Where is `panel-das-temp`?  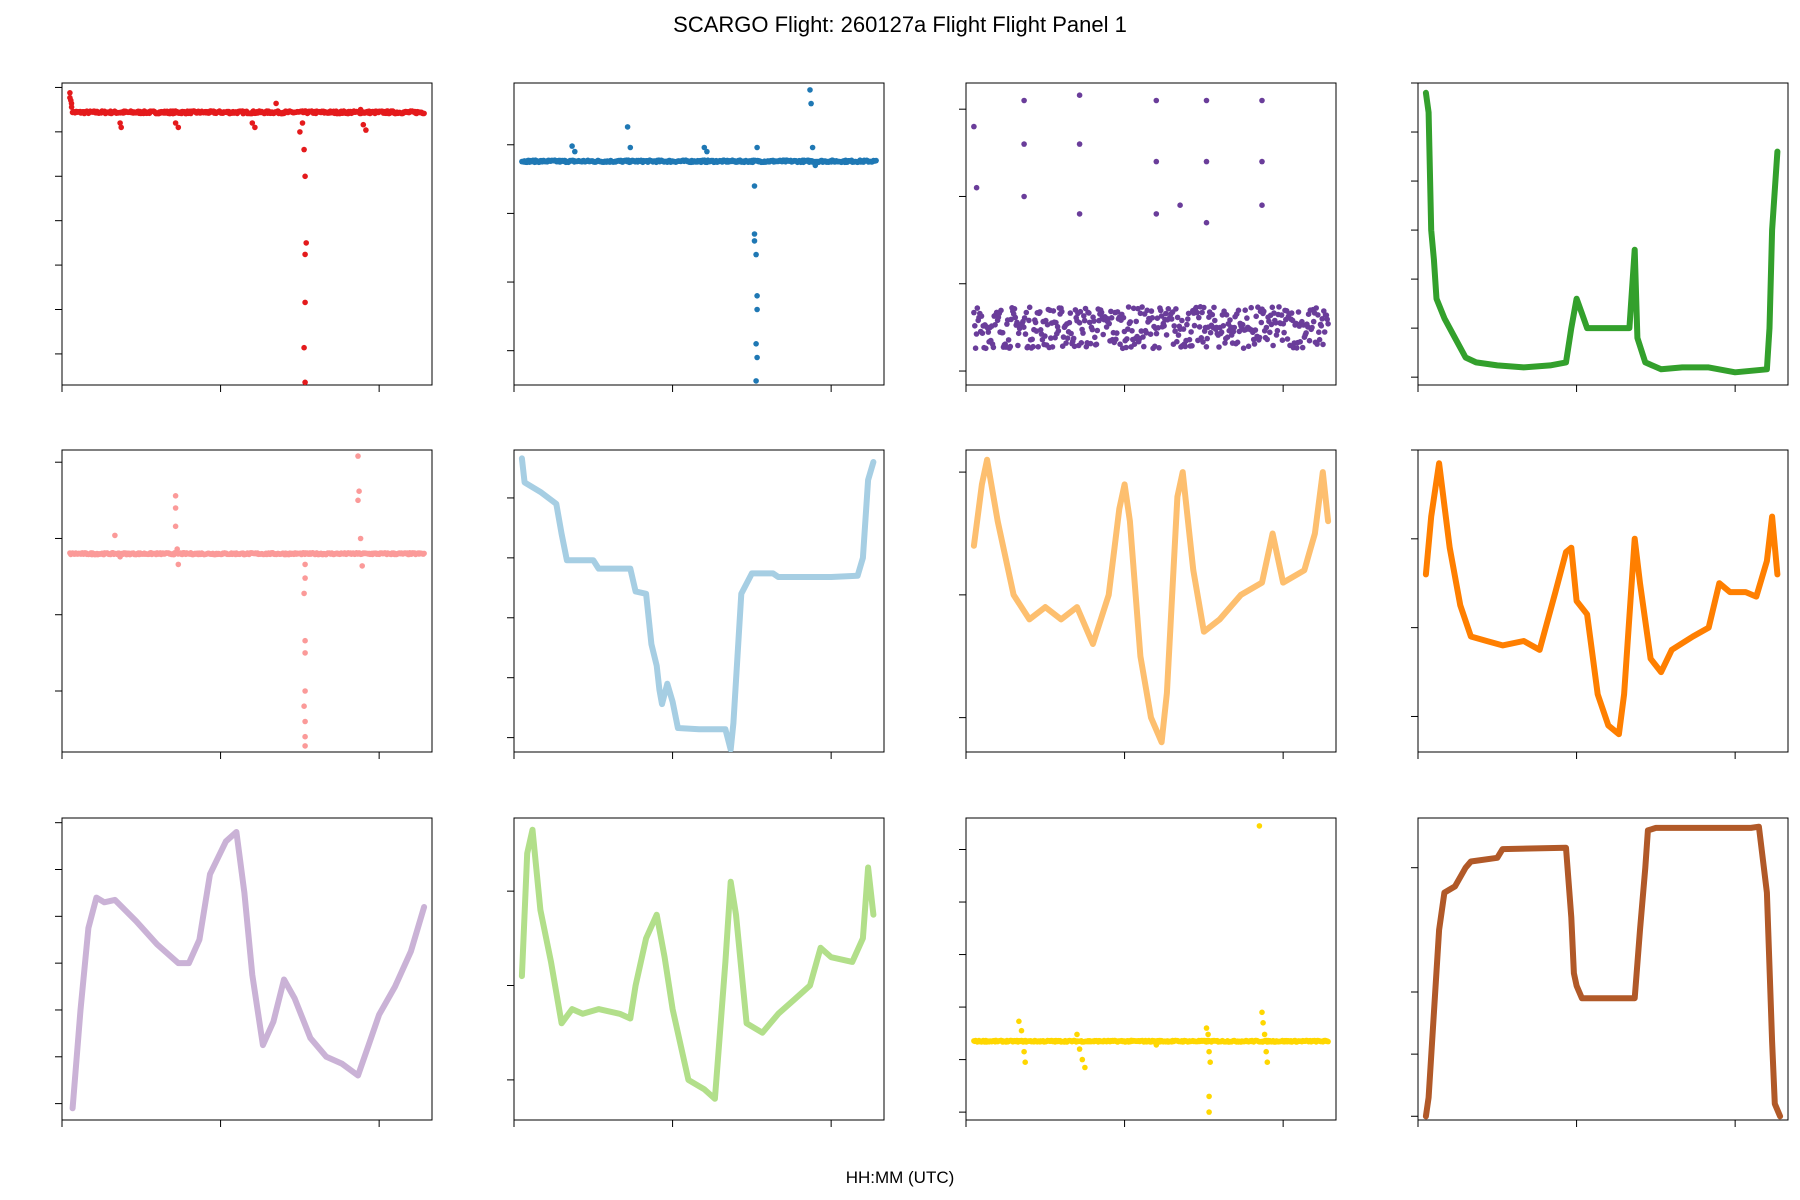 panel-das-temp is located at coordinates (244, 972).